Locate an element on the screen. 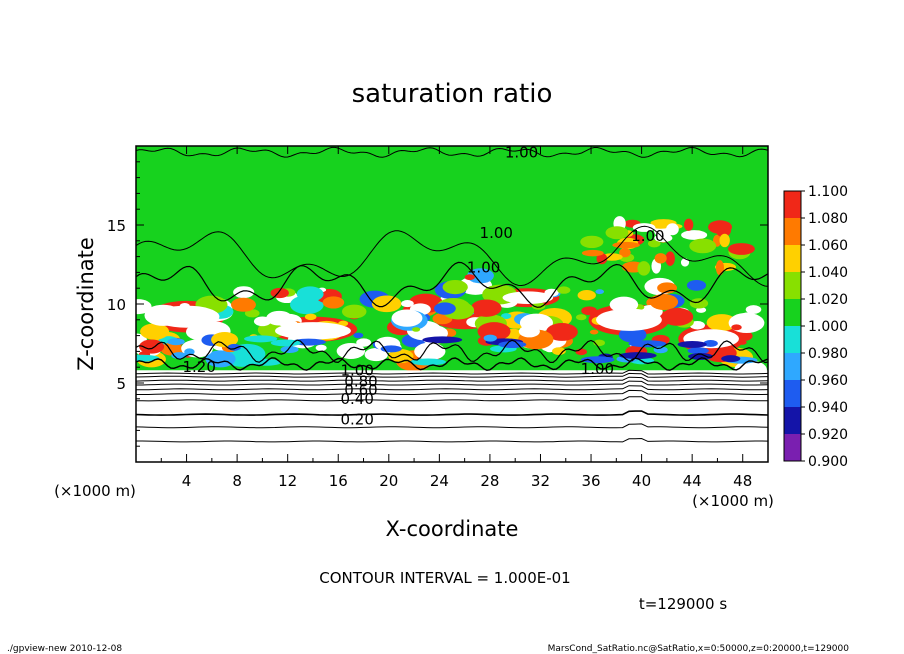  contour-label: 0.20 is located at coordinates (356, 419).